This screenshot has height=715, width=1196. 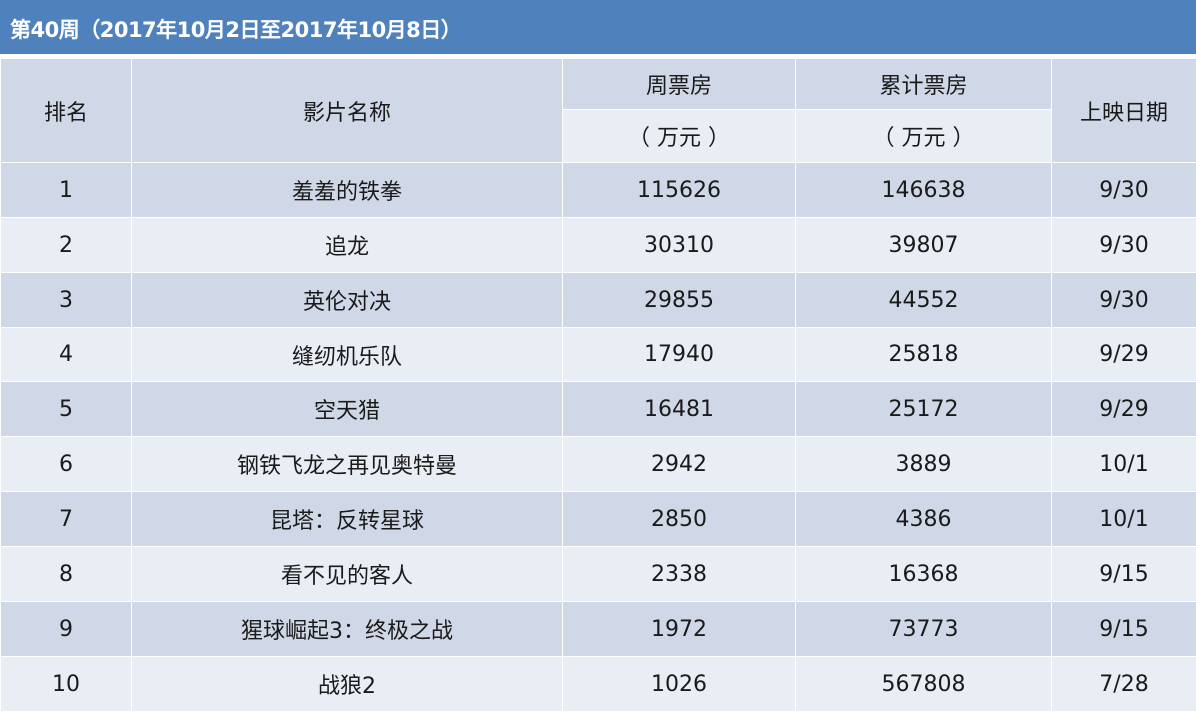 I want to click on header-rank: 排名, so click(x=66, y=110).